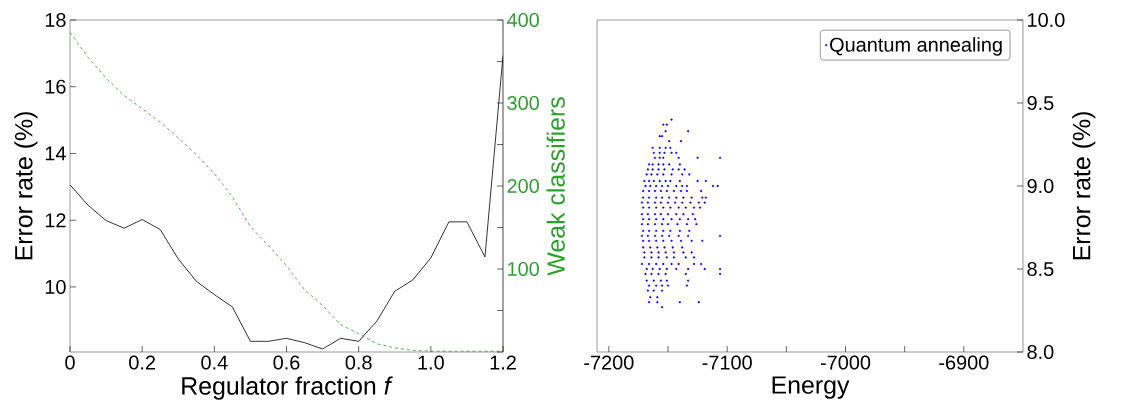 The height and width of the screenshot is (415, 1137). Describe the element at coordinates (1040, 103) in the screenshot. I see `y2-tick-label: 9.5` at that location.